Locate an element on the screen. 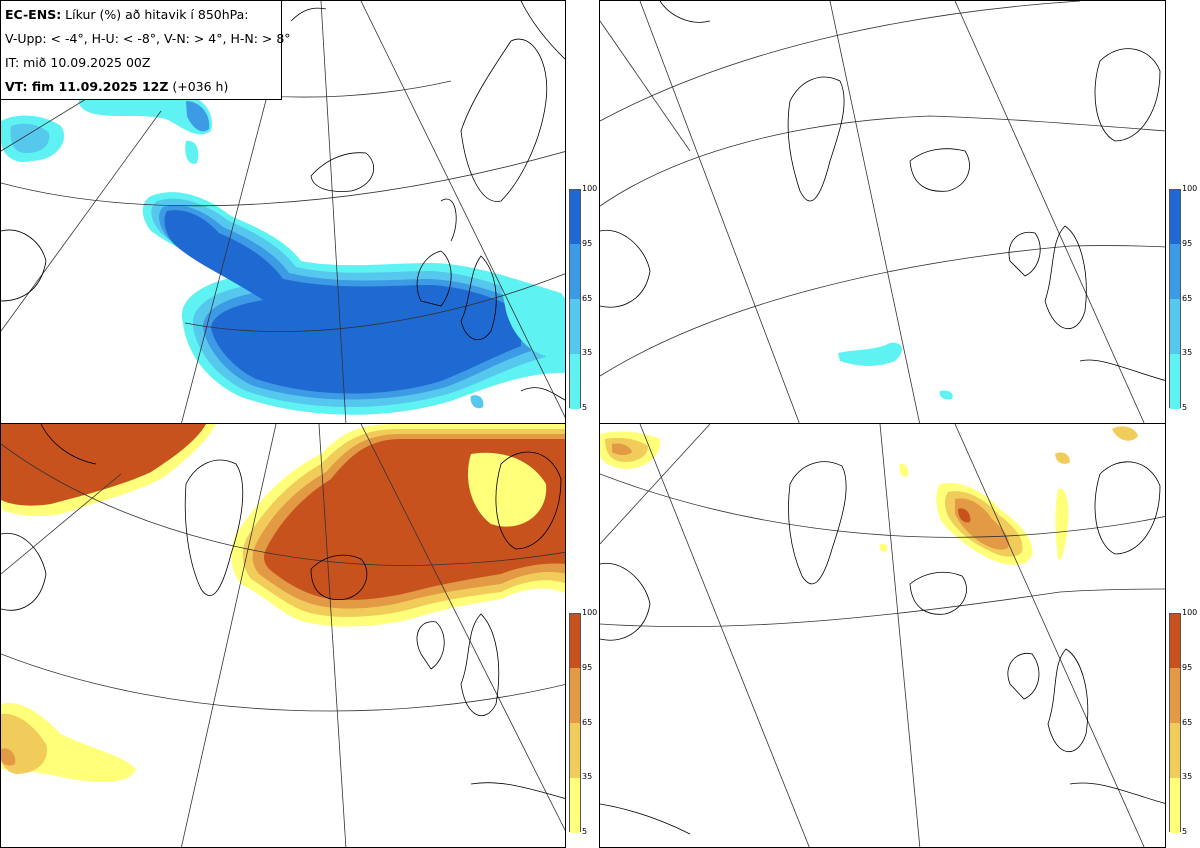  header-line-3: IT: mið 10.09.2025 00Z is located at coordinates (78, 62).